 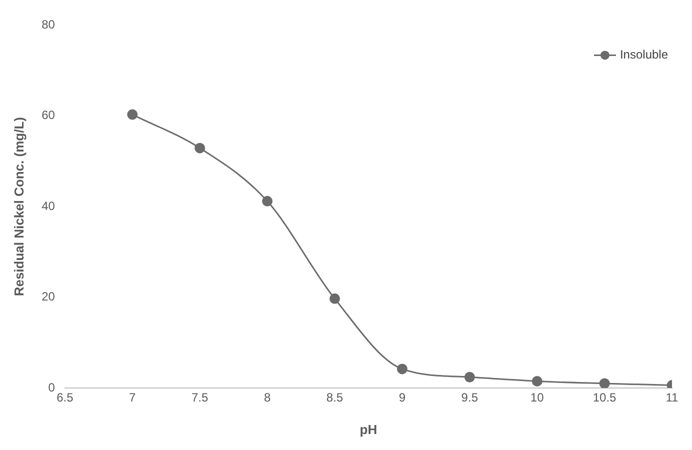 I want to click on y-tick-label: 40, so click(x=49, y=205).